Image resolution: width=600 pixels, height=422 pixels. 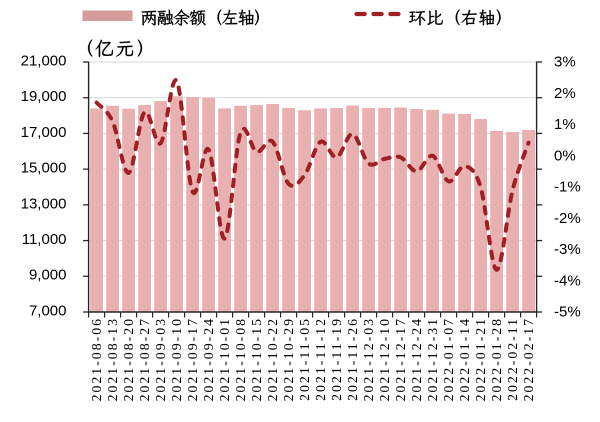 What do you see at coordinates (567, 249) in the screenshot?
I see `svg-text: -3%` at bounding box center [567, 249].